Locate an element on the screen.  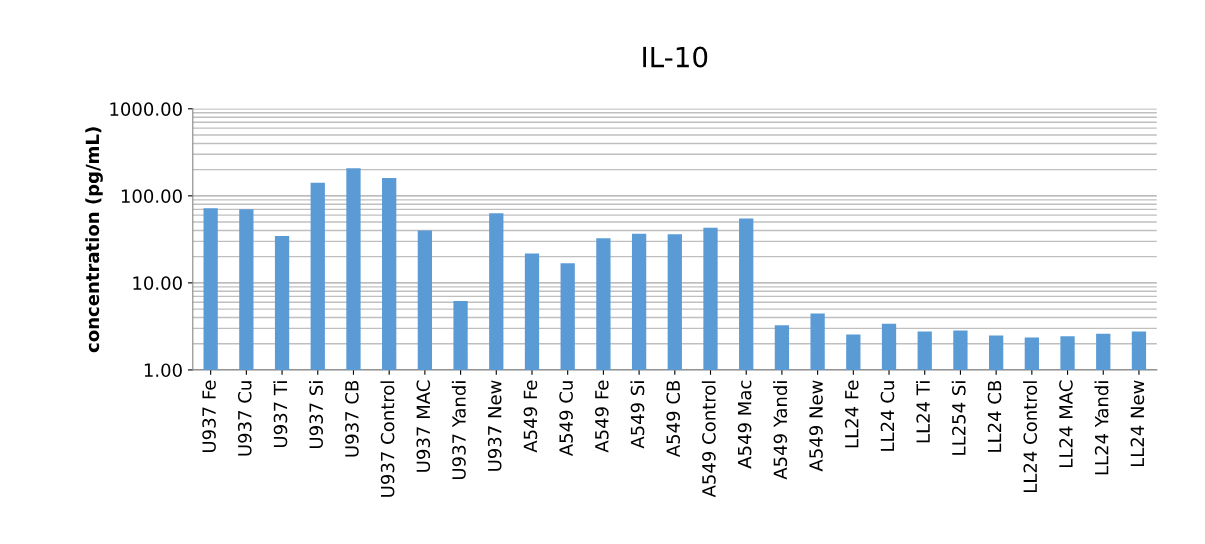
x-tick-label: LL24 Ti is located at coordinates (922, 412).